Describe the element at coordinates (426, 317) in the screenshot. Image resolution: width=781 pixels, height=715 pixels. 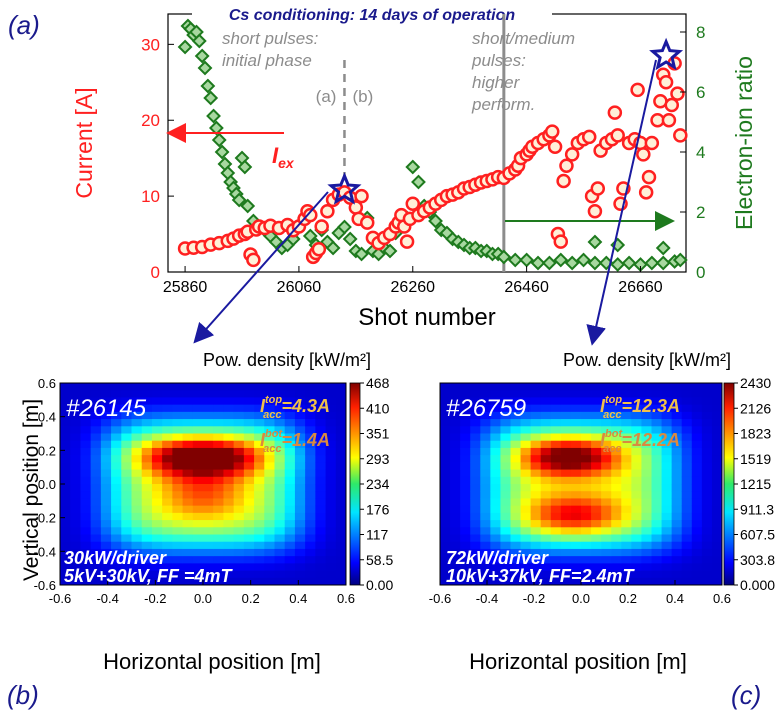
I see `x-axis-title: Shot number` at that location.